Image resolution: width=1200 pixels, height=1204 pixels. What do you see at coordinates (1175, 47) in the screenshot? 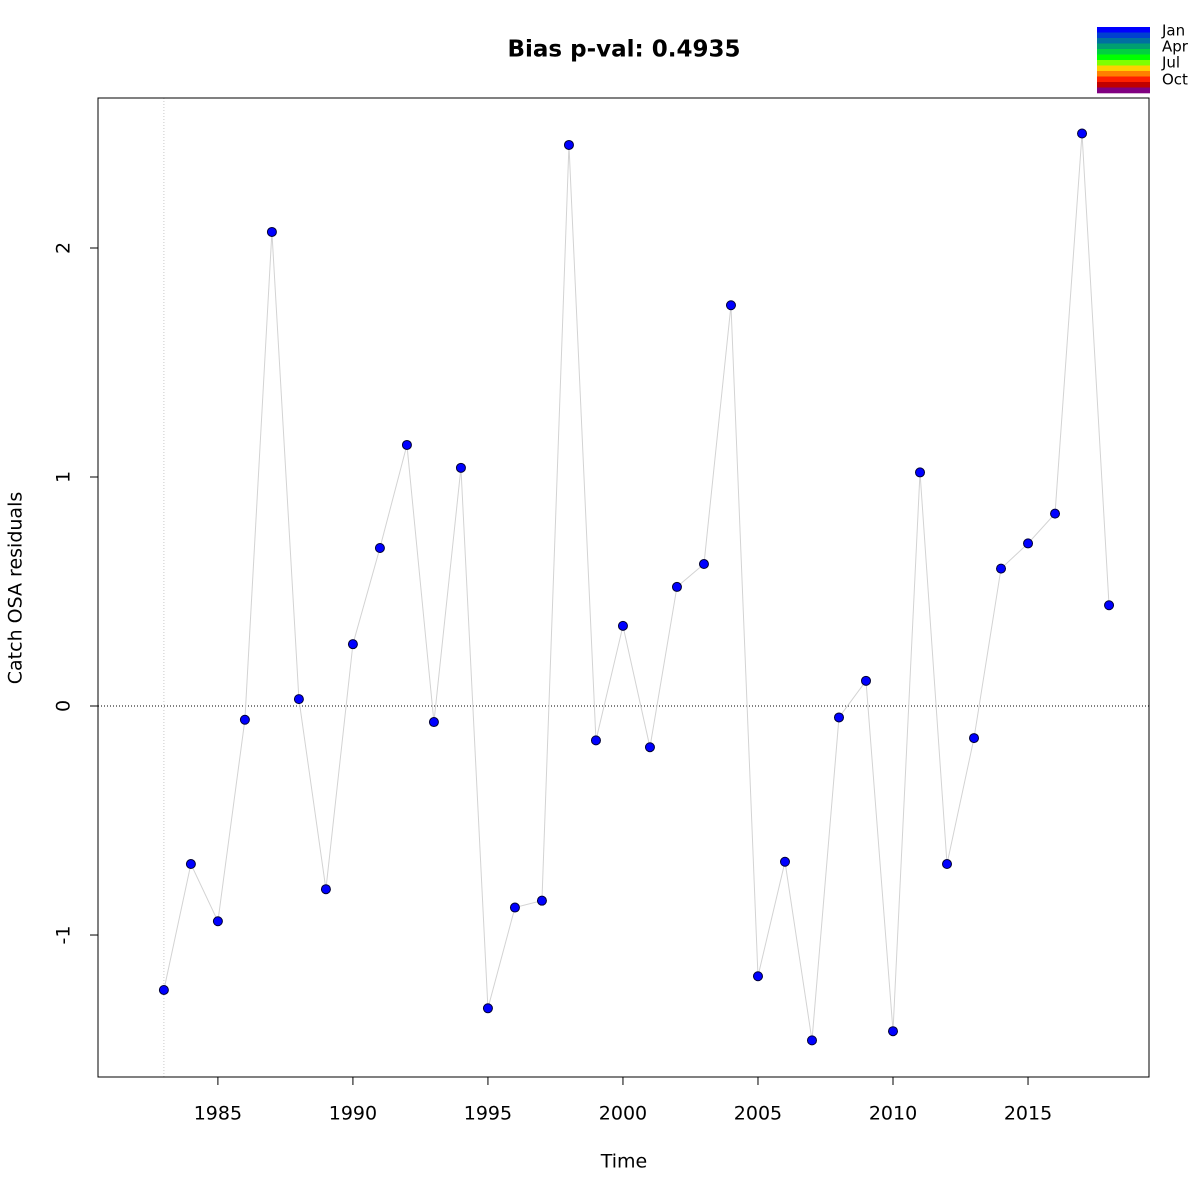
I see `legend-label: Apr` at bounding box center [1175, 47].